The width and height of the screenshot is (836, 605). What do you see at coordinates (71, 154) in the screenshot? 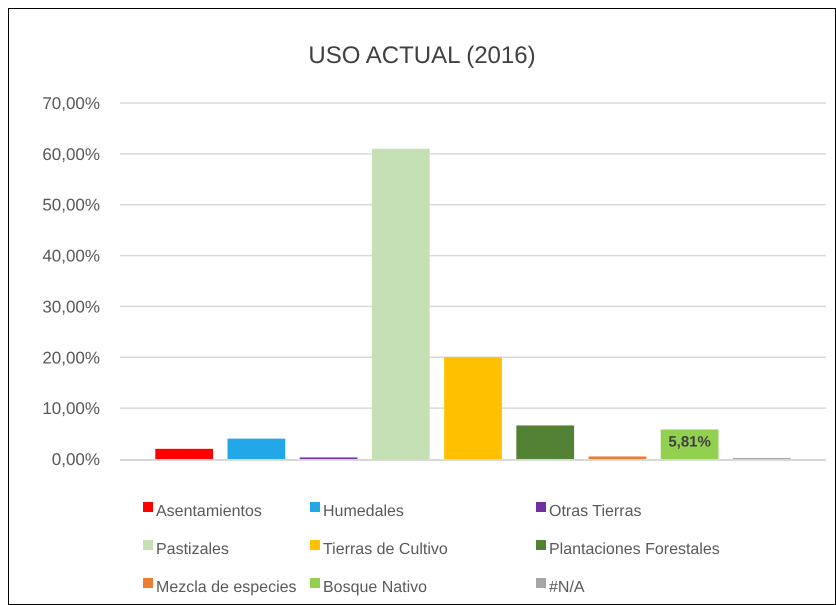
I see `y-tick-label: 60,00%` at bounding box center [71, 154].